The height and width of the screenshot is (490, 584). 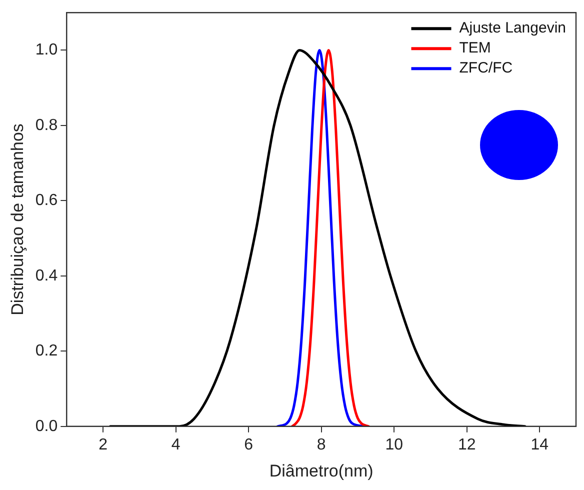 I want to click on y-tick-label: 0.2, so click(x=46, y=351).